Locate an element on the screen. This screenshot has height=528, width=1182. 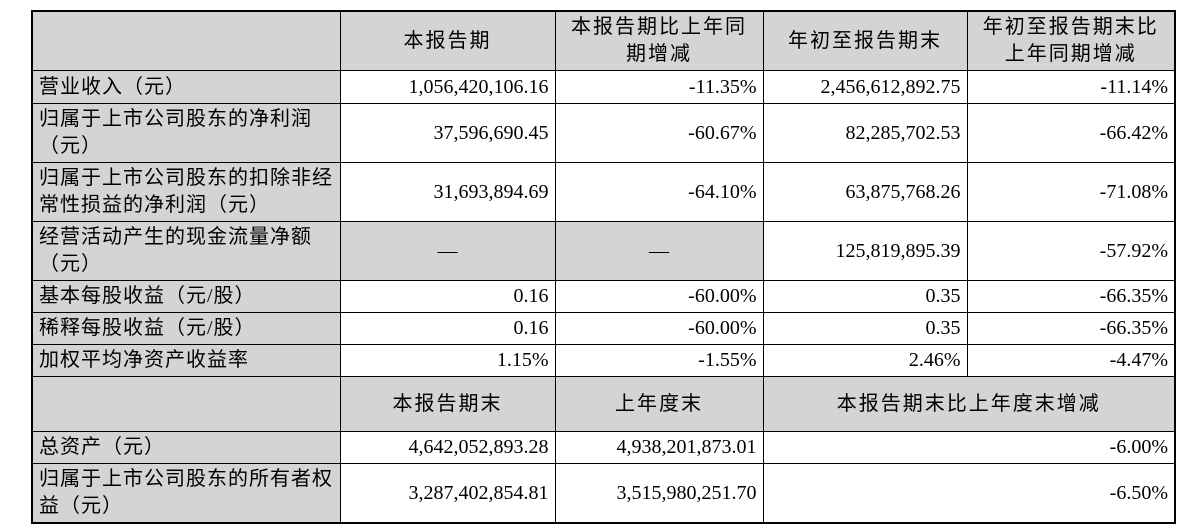
table-row-basic-eps: 基本每股收益（元/股） 0.16 -60.00% 0.35 -66.35% is located at coordinates (603, 296).